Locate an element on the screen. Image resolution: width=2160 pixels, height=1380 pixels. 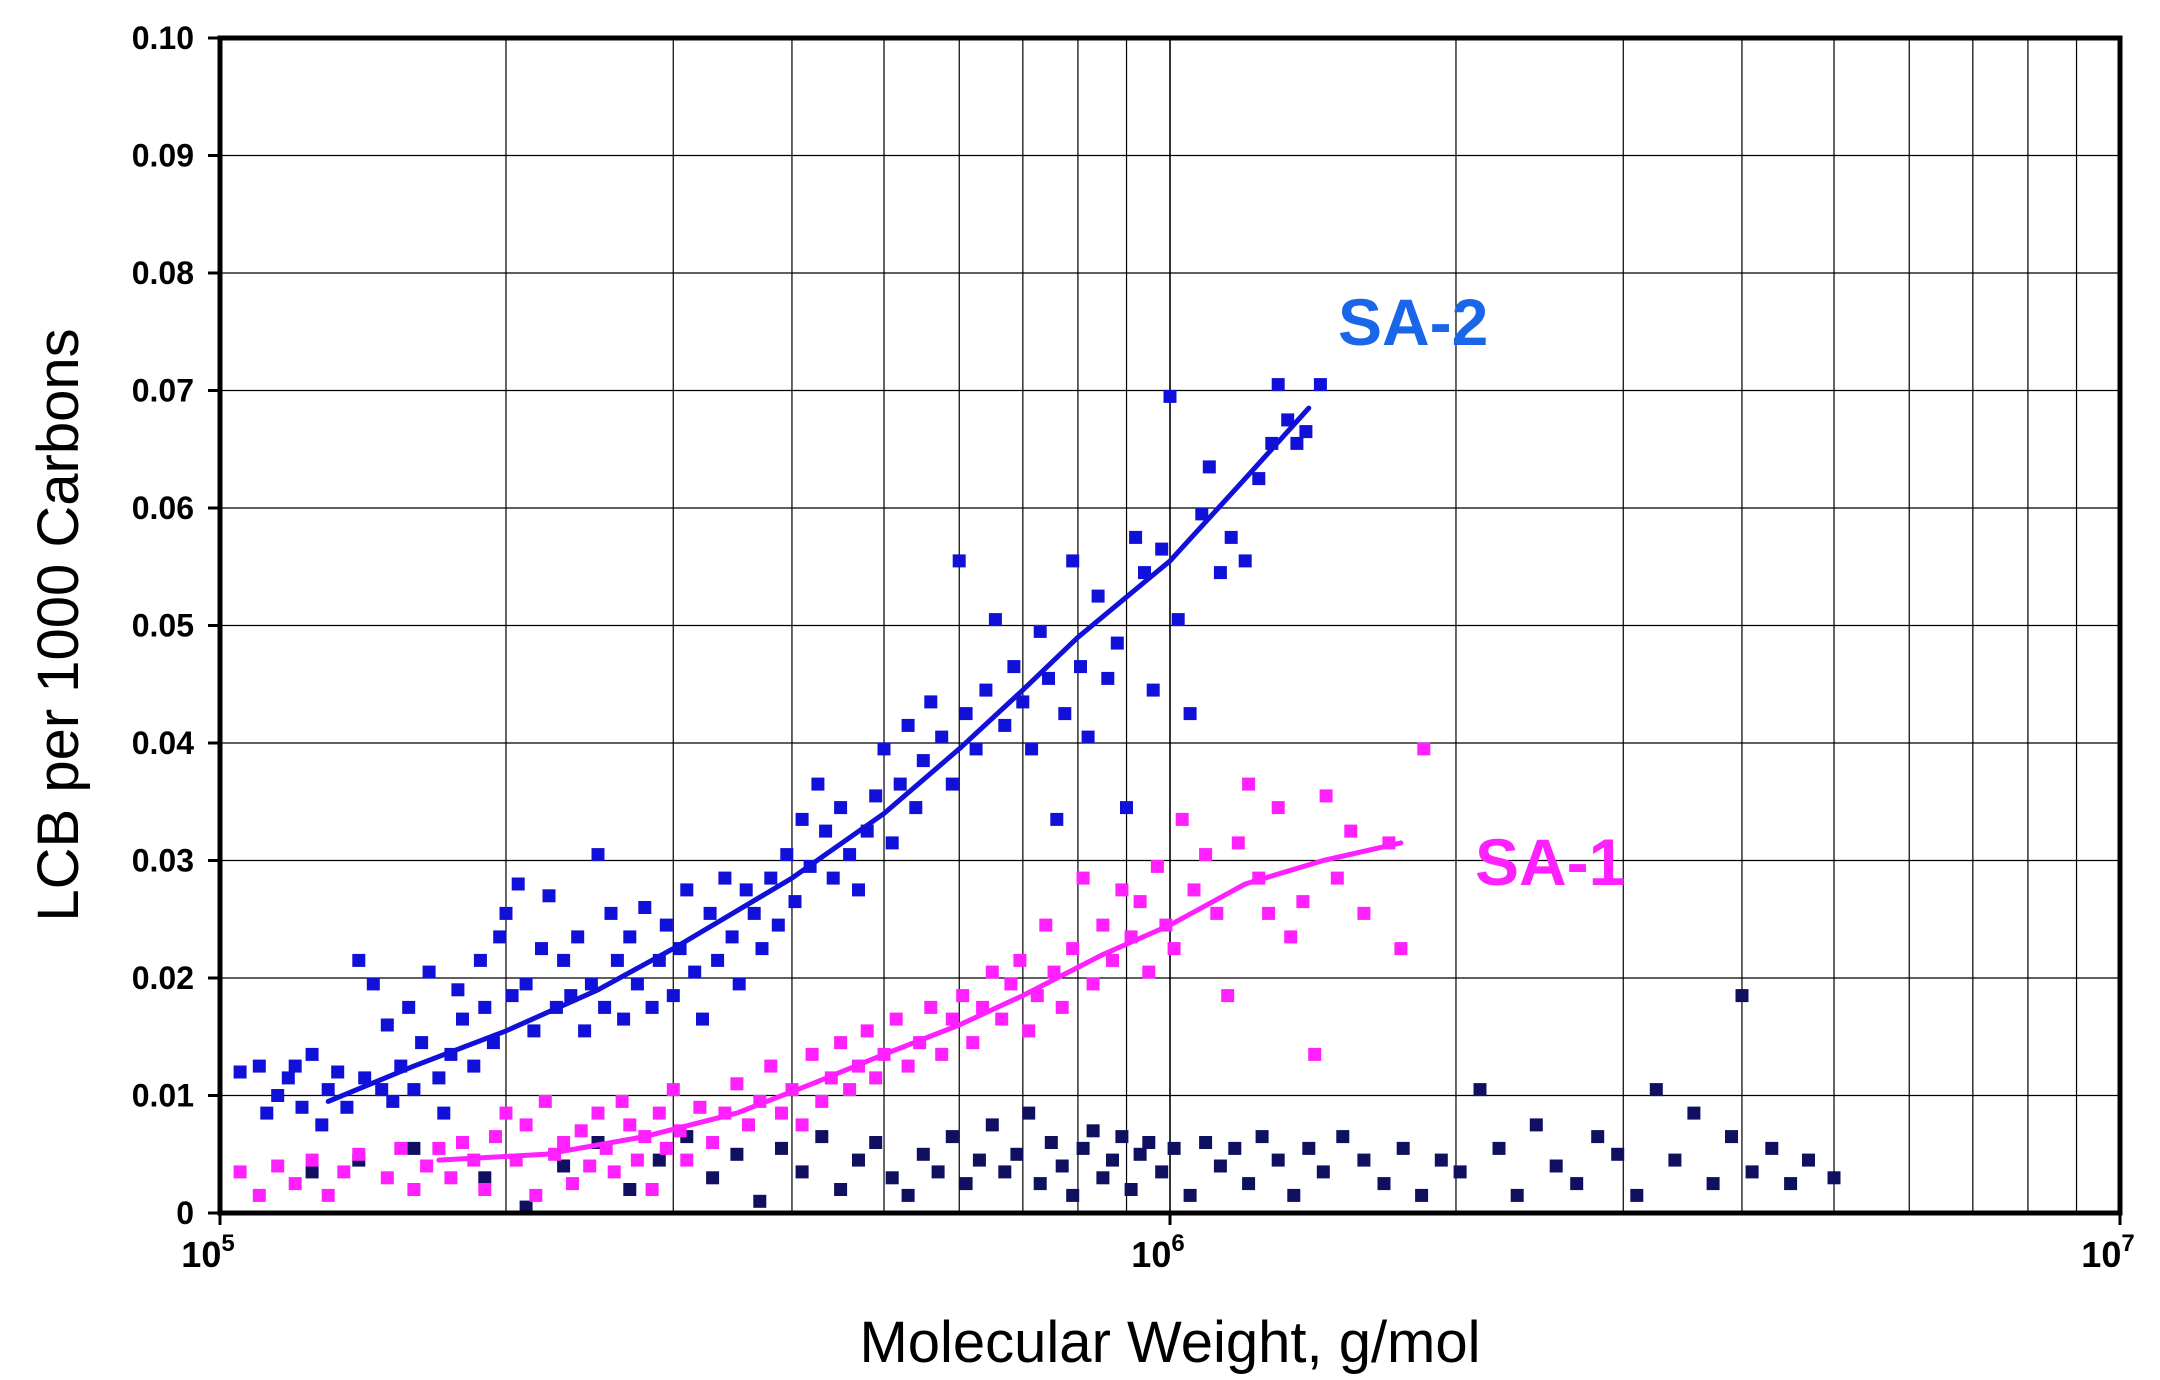
y-tick-label: 0 is located at coordinates (185, 1213).